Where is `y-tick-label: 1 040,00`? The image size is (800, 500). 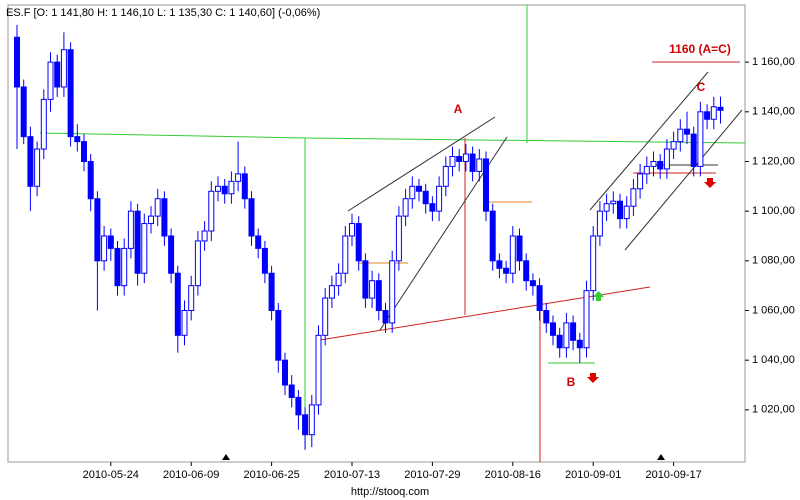 y-tick-label: 1 040,00 is located at coordinates (773, 360).